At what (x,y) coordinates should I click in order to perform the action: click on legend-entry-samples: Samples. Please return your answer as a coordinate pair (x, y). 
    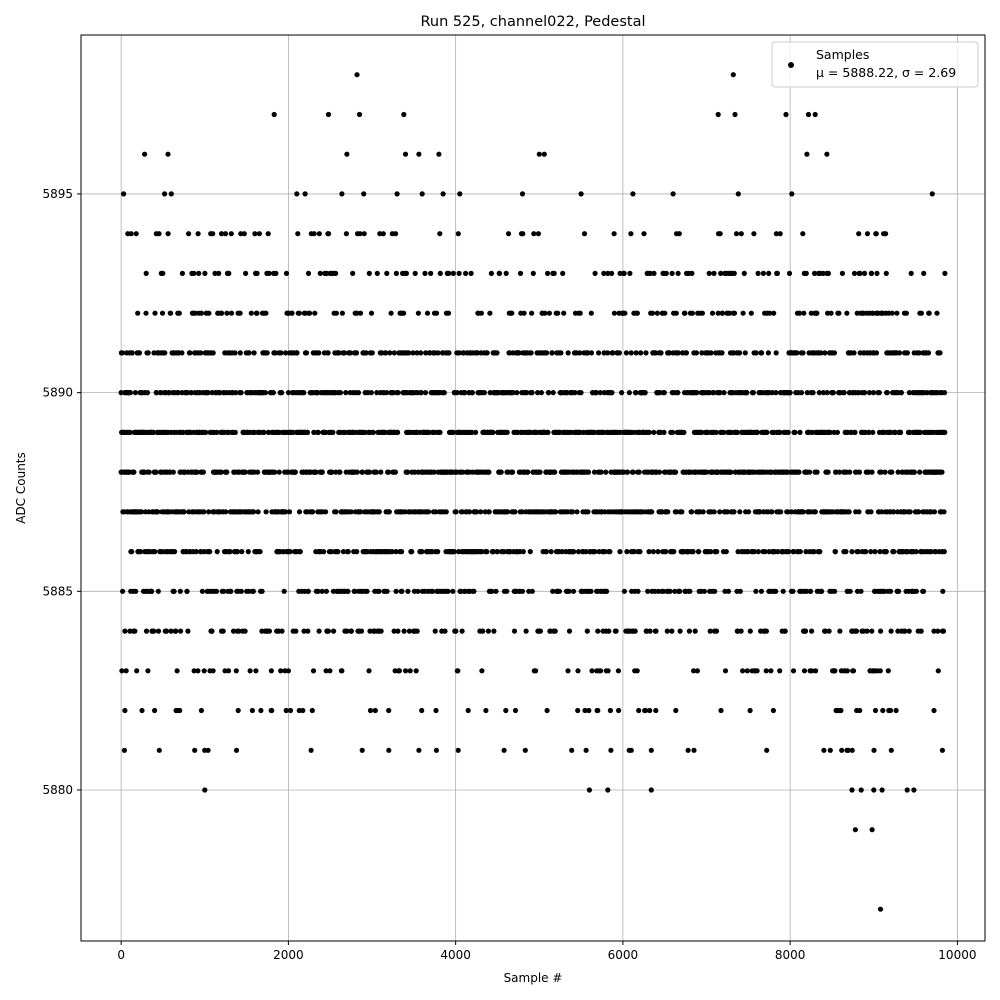
    Looking at the image, I should click on (842, 54).